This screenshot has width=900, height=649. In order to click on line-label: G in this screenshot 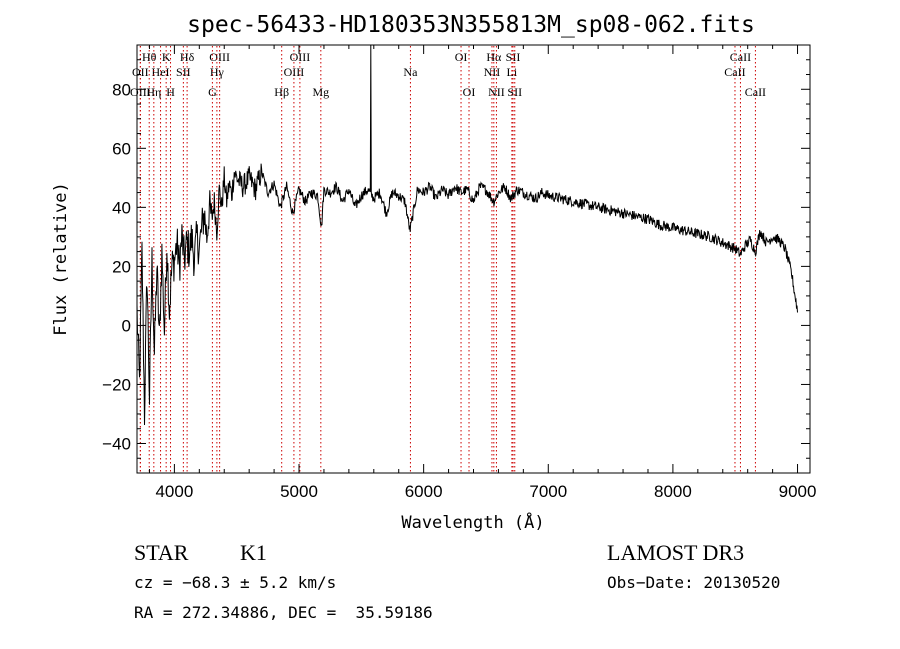, I will do `click(212, 92)`.